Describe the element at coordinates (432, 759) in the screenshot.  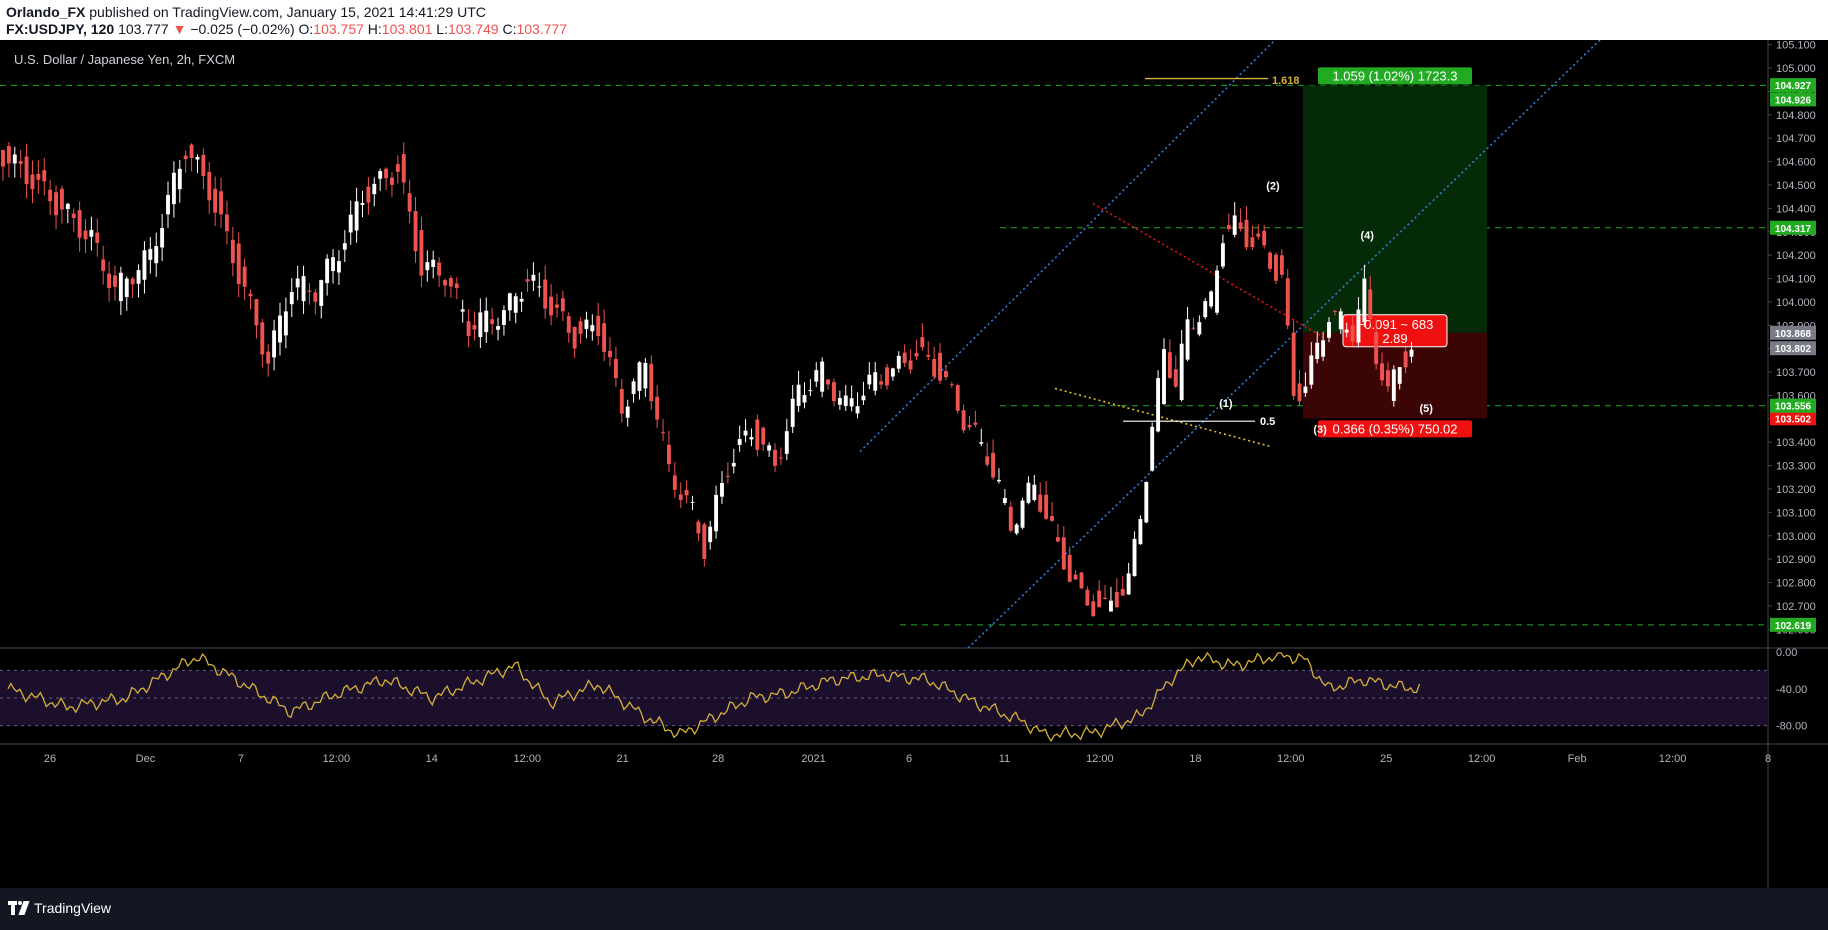
I see `time-tick-label: 14` at that location.